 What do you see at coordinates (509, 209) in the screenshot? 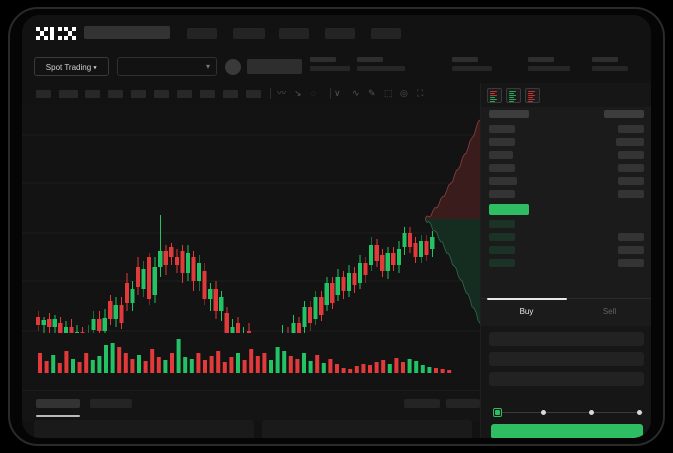
I see `orderbook-spread-row` at bounding box center [509, 209].